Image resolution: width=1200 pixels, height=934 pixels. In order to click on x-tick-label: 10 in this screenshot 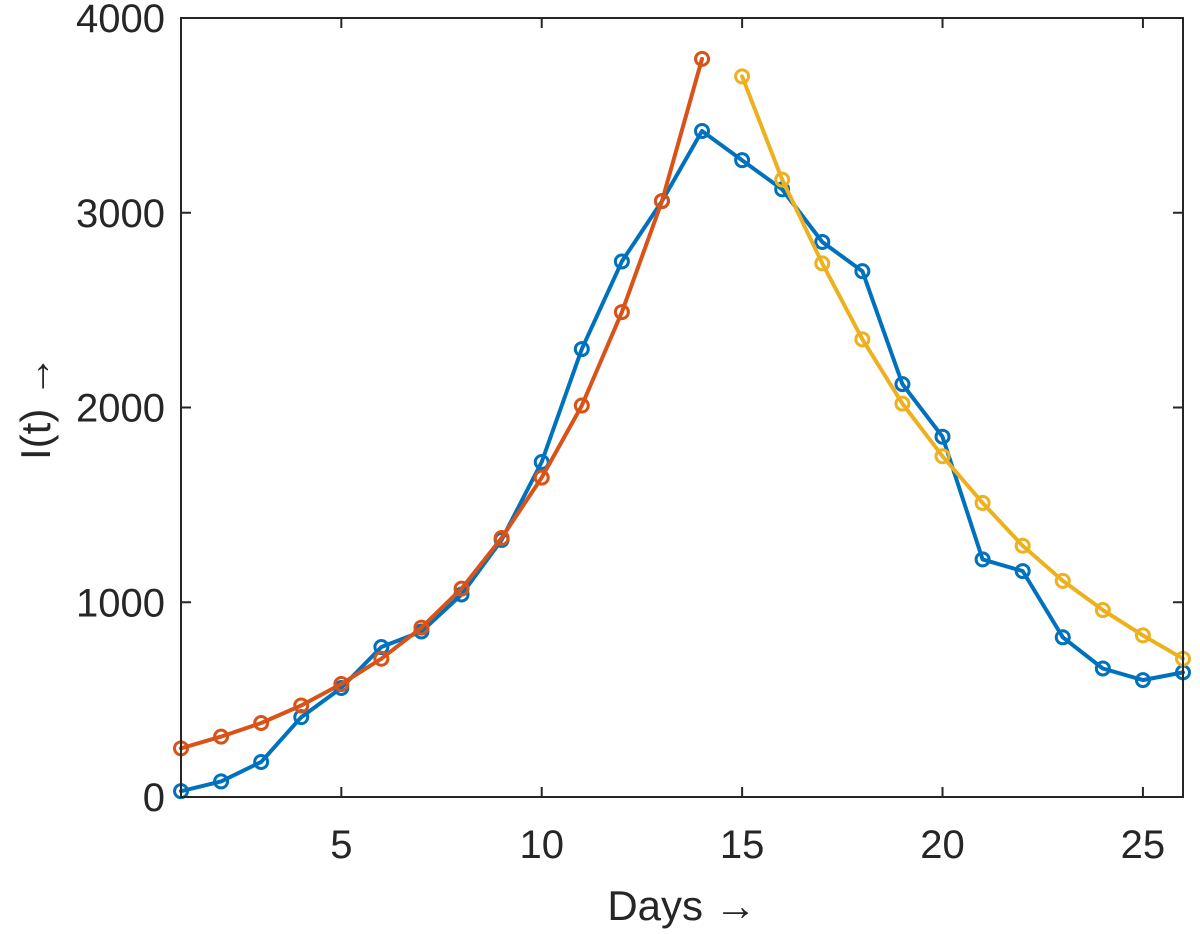, I will do `click(541, 845)`.